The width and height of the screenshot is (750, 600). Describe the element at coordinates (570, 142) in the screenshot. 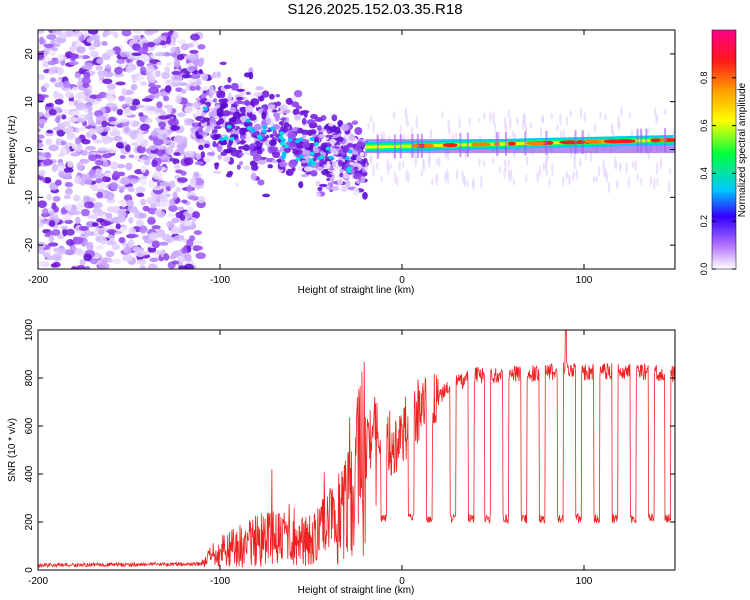

I see `carrier-peak` at that location.